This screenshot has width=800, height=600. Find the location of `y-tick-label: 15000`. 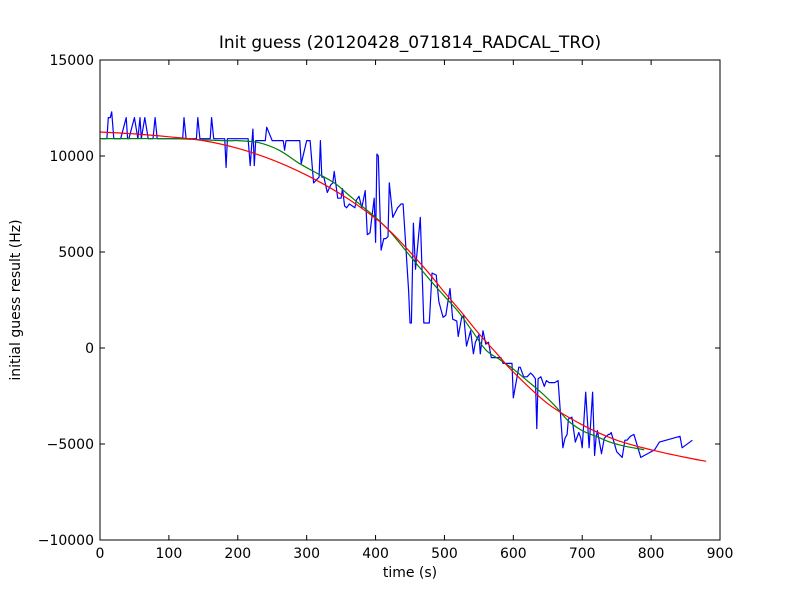

y-tick-label: 15000 is located at coordinates (71, 61).